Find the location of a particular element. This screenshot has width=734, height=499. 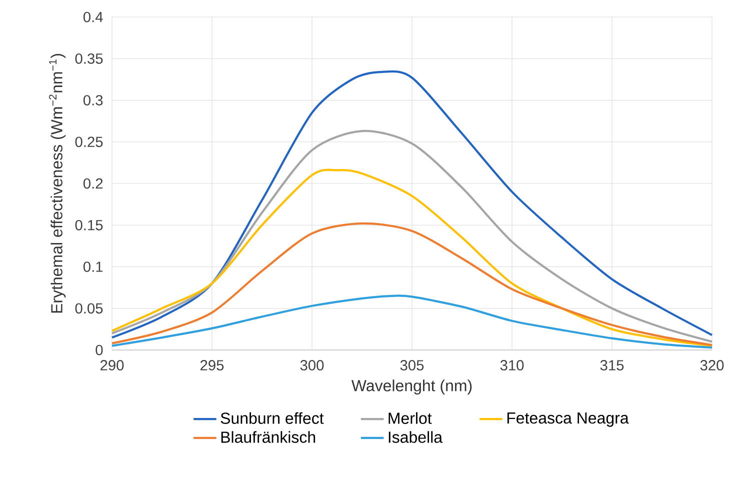

y-tick-label: 0.25 is located at coordinates (89, 142).